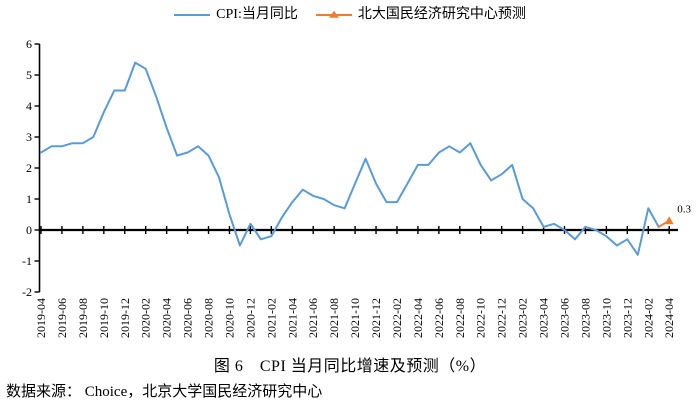  Describe the element at coordinates (684, 210) in the screenshot. I see `forecast-value-label: 0.3` at that location.